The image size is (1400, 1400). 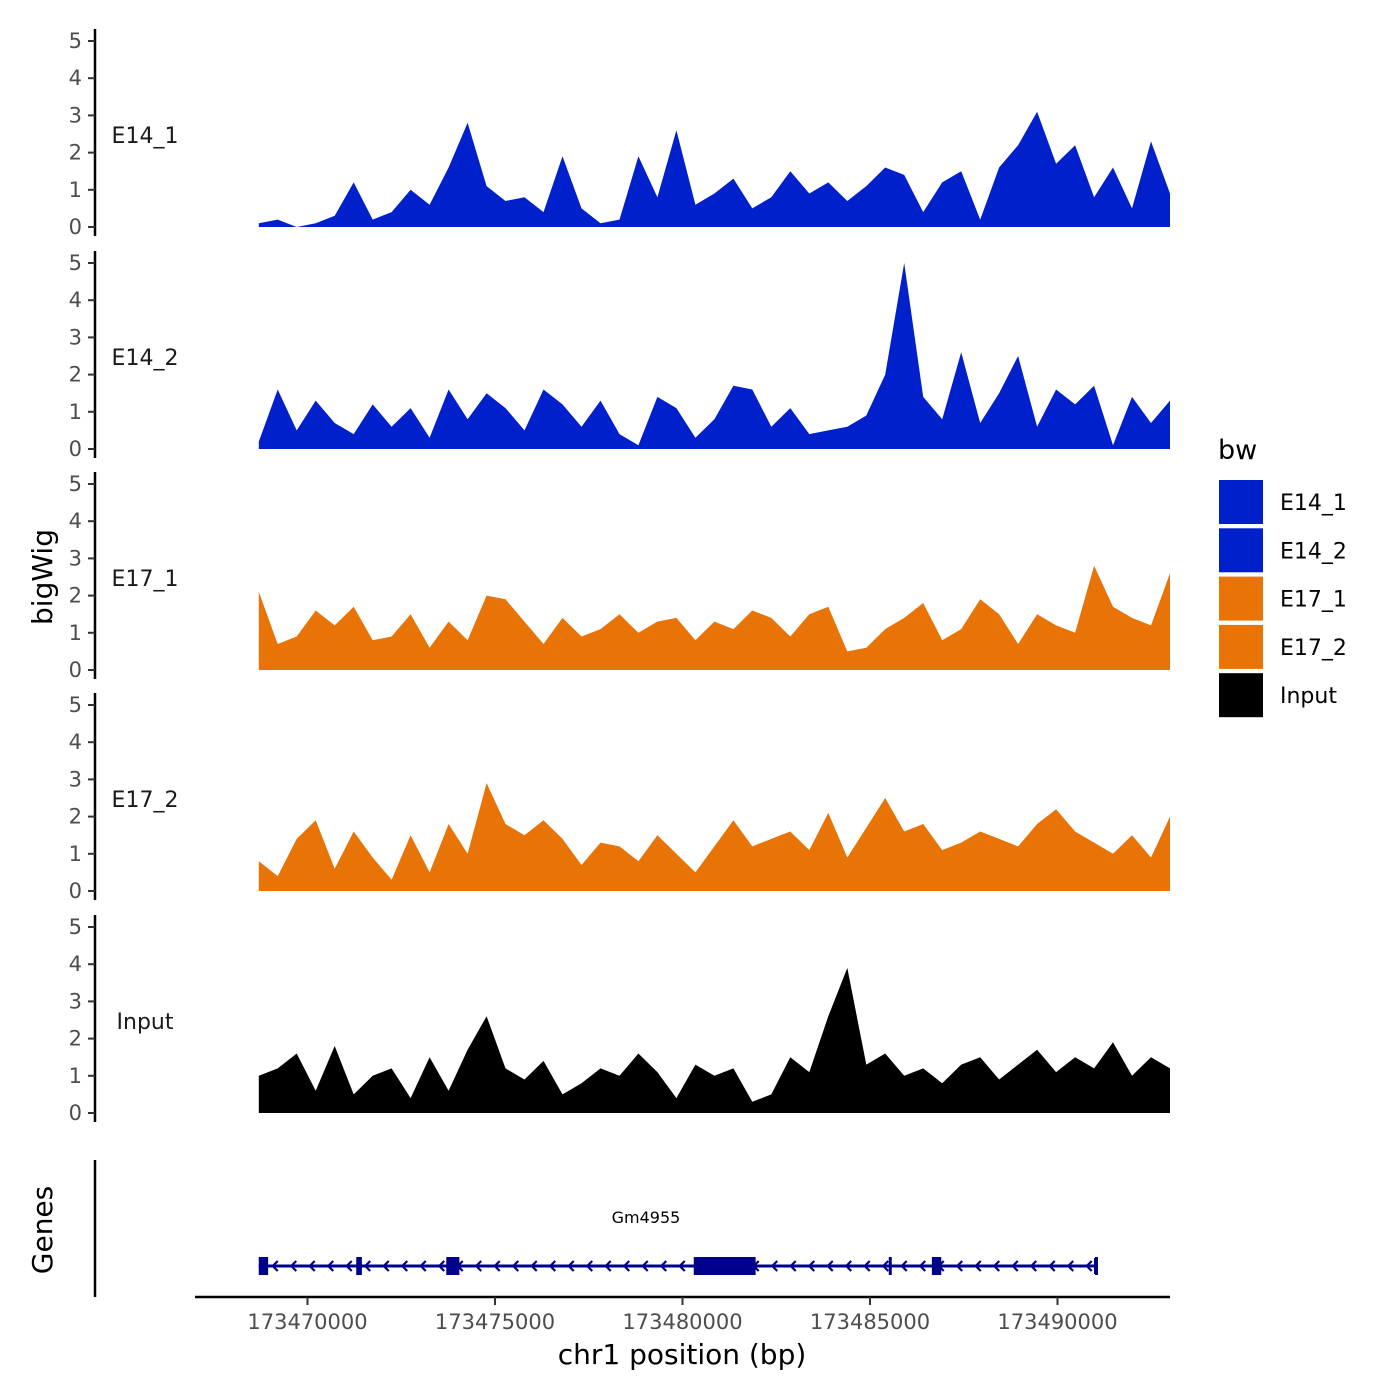 What do you see at coordinates (1057, 1322) in the screenshot?
I see `x-tick-label: 173490000` at bounding box center [1057, 1322].